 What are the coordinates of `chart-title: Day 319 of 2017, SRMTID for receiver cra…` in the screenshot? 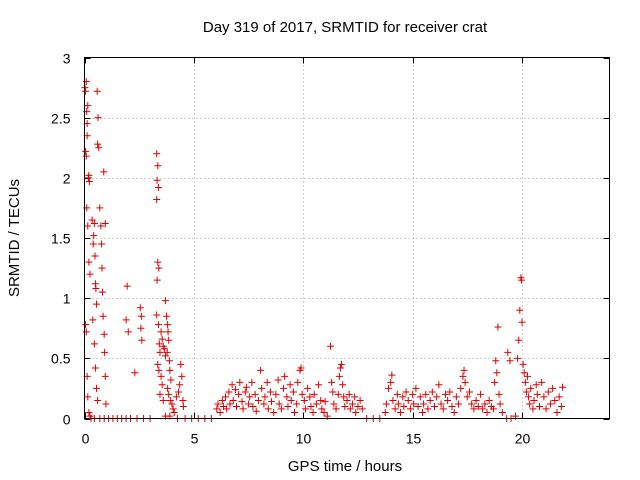 It's located at (345, 27).